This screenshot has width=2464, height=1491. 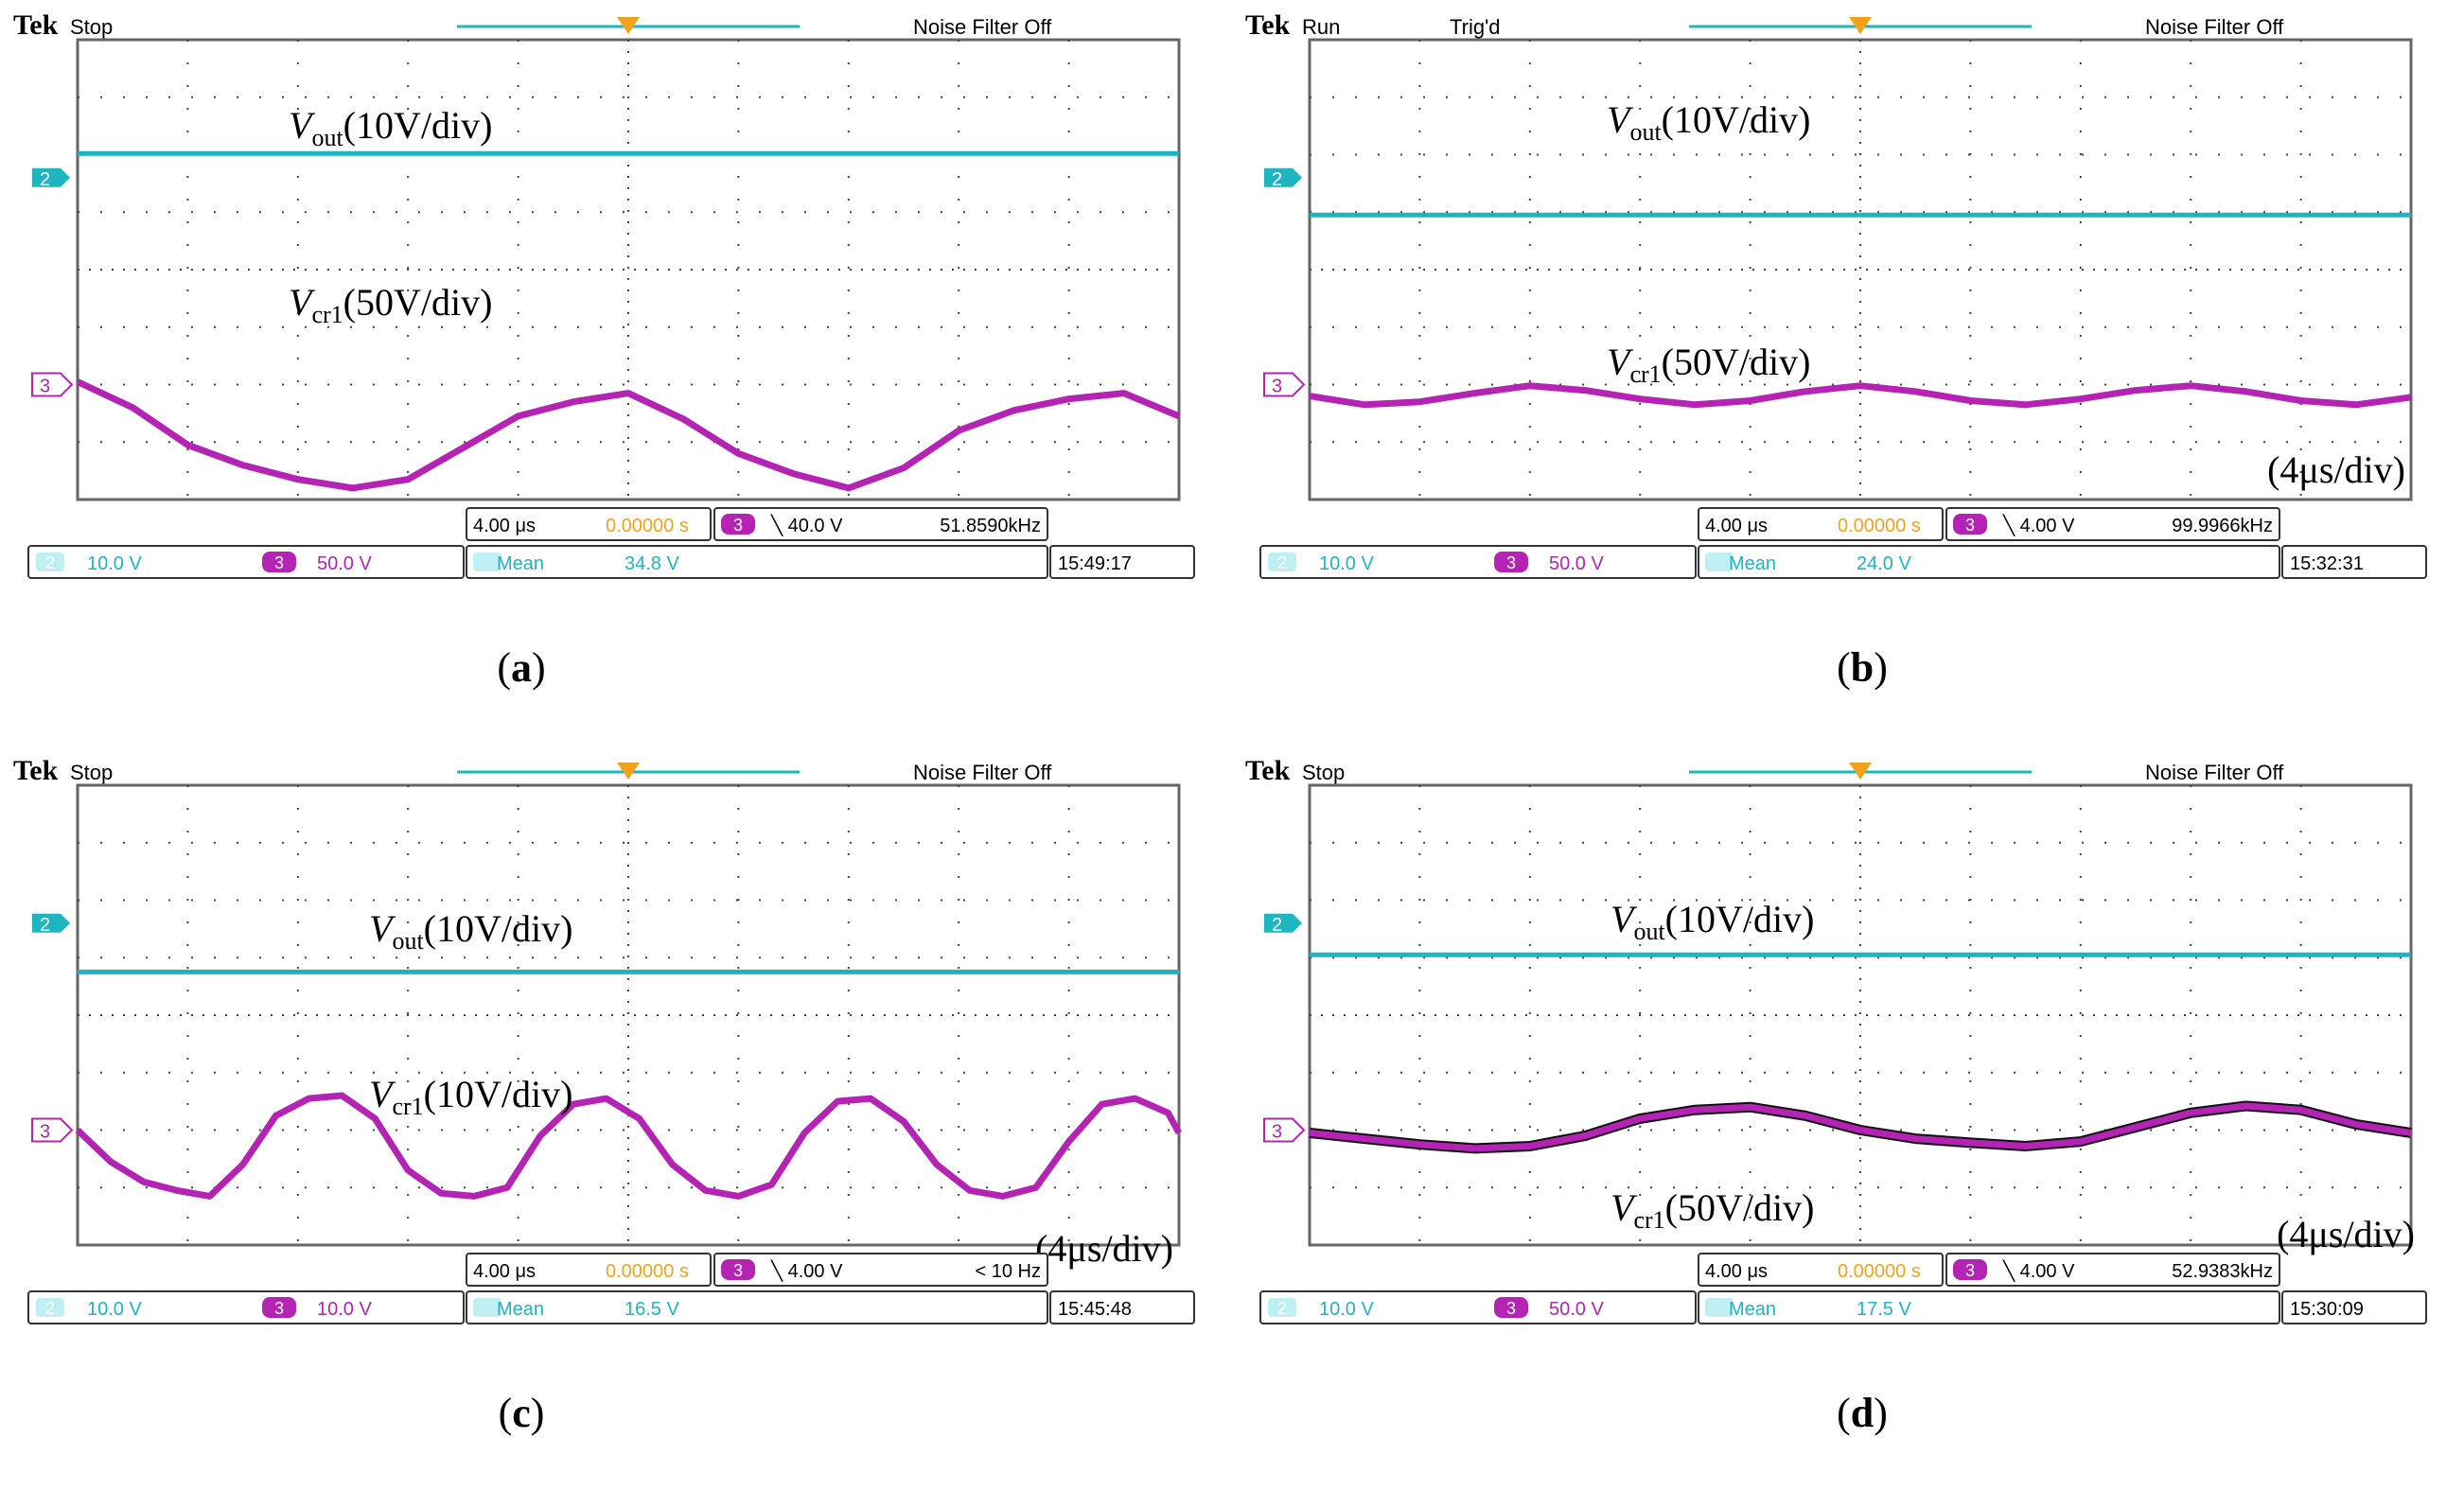 What do you see at coordinates (36, 770) in the screenshot?
I see `tek-logo: Tek` at bounding box center [36, 770].